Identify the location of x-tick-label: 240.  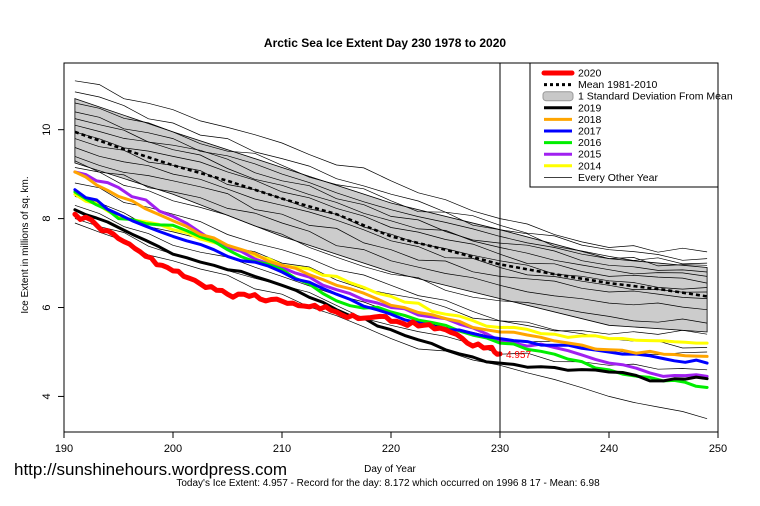
(609, 449).